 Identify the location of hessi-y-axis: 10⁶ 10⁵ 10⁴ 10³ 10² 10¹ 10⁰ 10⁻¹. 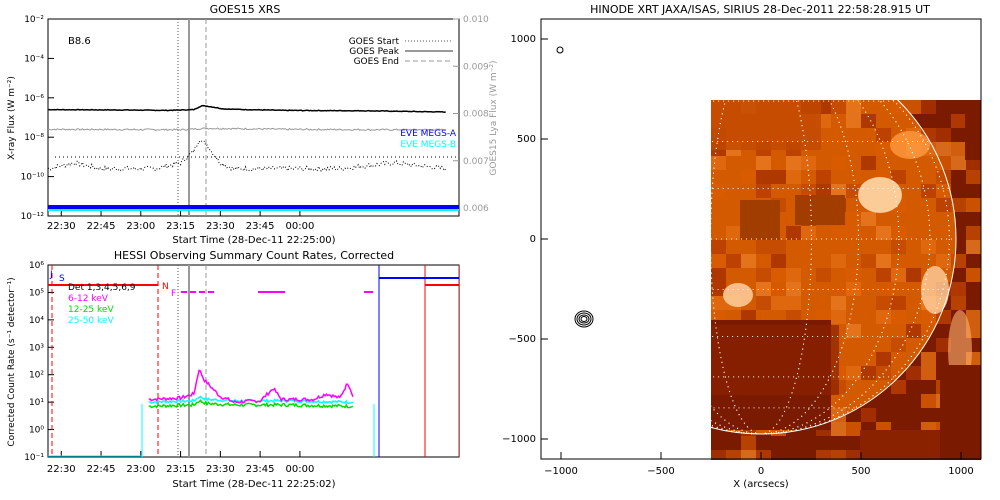
(39, 362).